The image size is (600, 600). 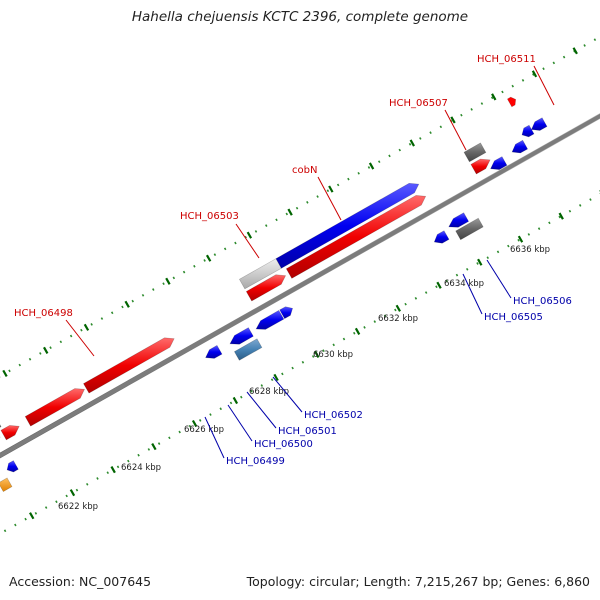 What do you see at coordinates (80, 581) in the screenshot?
I see `accession-text: Accession: NC_007645` at bounding box center [80, 581].